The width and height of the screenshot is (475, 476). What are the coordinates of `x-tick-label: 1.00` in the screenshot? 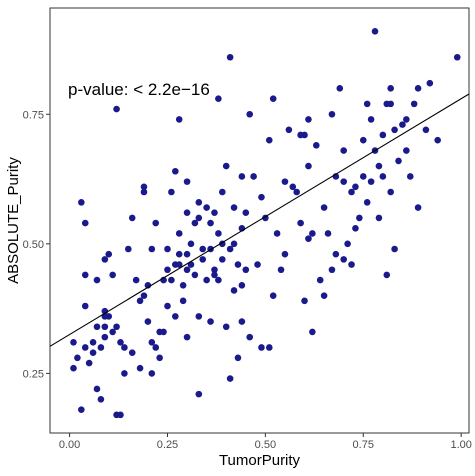 It's located at (460, 445).